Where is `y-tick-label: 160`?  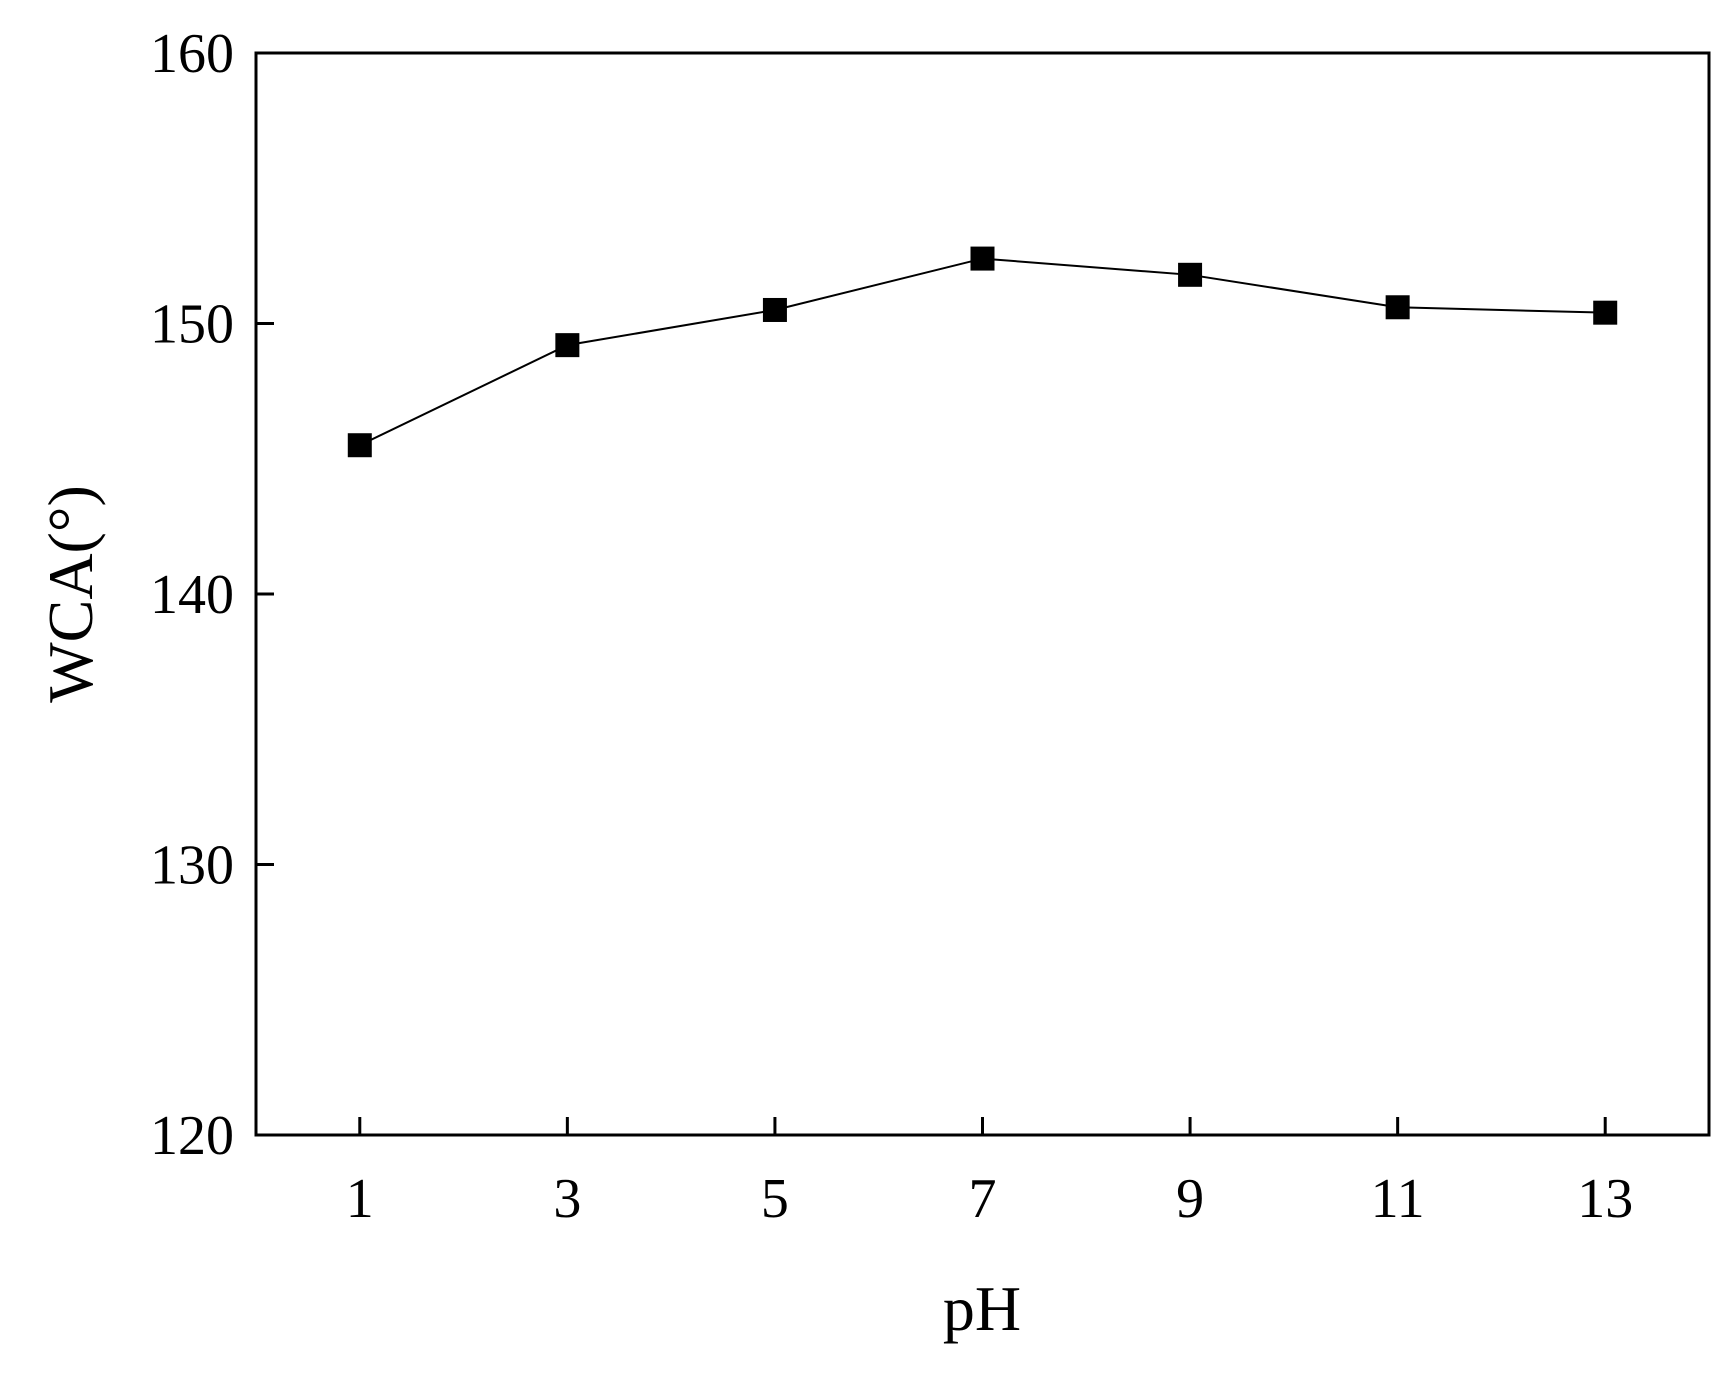
y-tick-label: 160 is located at coordinates (192, 54).